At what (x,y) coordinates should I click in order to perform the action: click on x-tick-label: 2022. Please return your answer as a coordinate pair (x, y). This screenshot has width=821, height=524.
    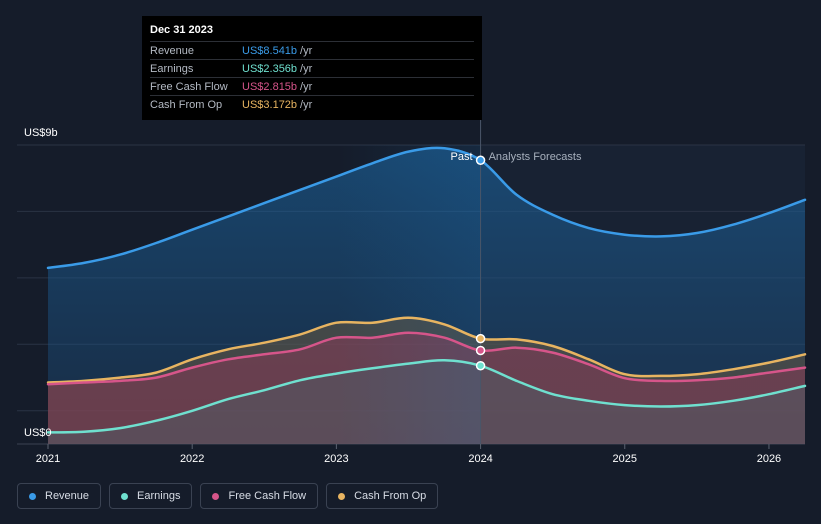
    Looking at the image, I should click on (192, 459).